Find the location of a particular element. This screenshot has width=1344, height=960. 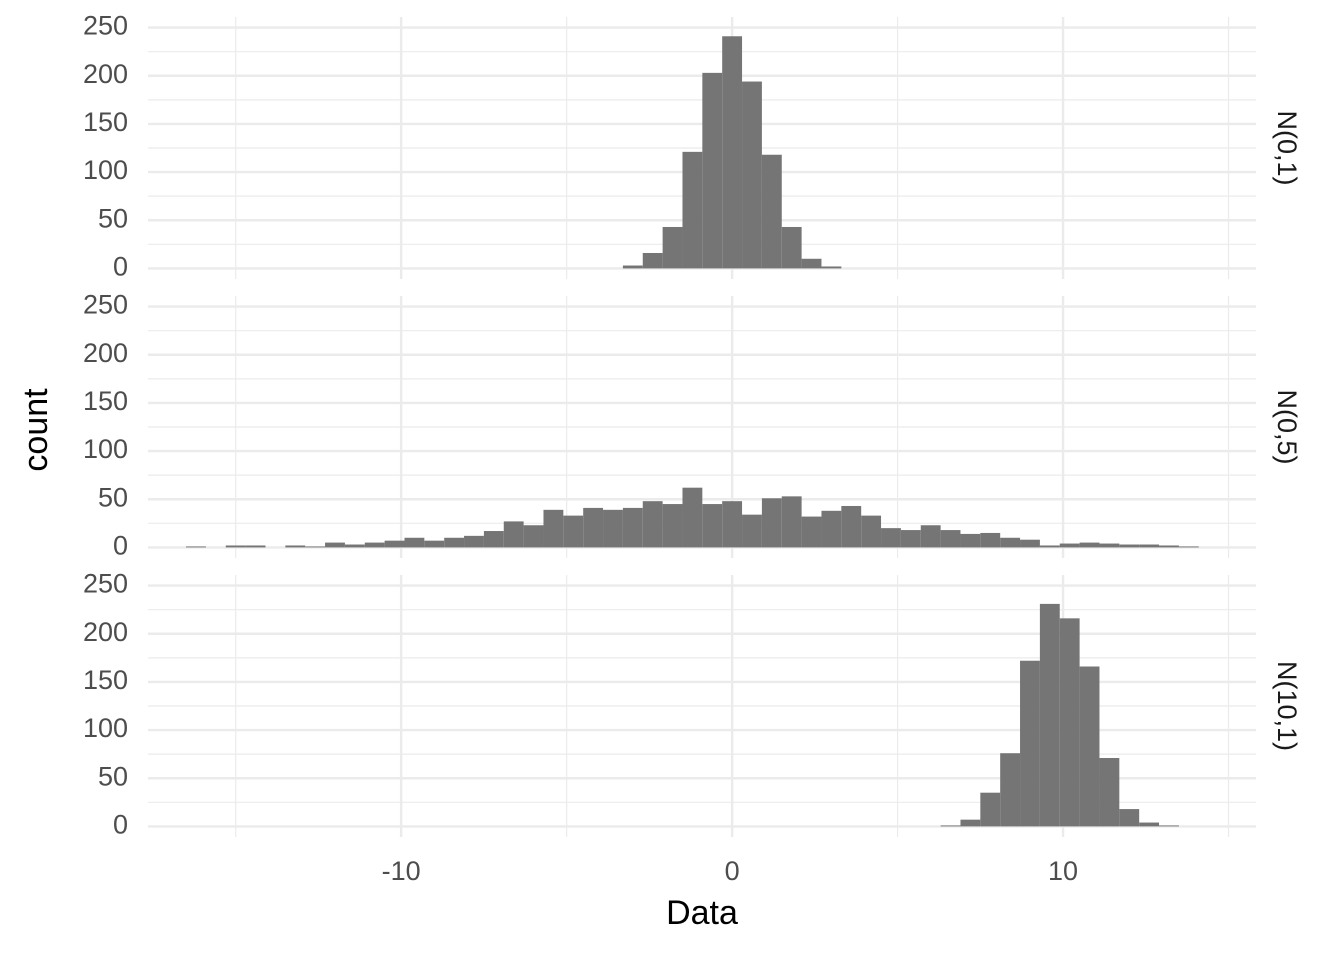

x-tick-label: 0 is located at coordinates (732, 871).